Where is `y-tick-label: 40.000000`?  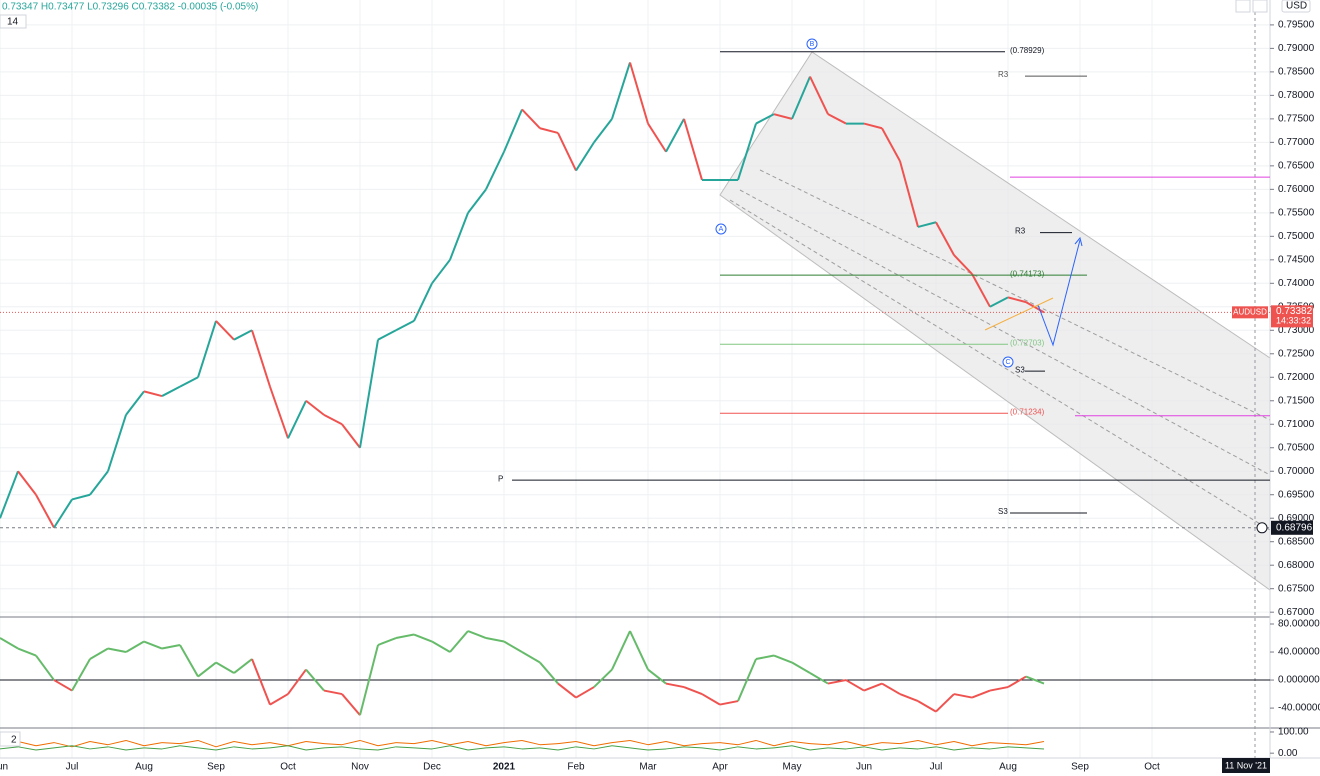 y-tick-label: 40.000000 is located at coordinates (1299, 652).